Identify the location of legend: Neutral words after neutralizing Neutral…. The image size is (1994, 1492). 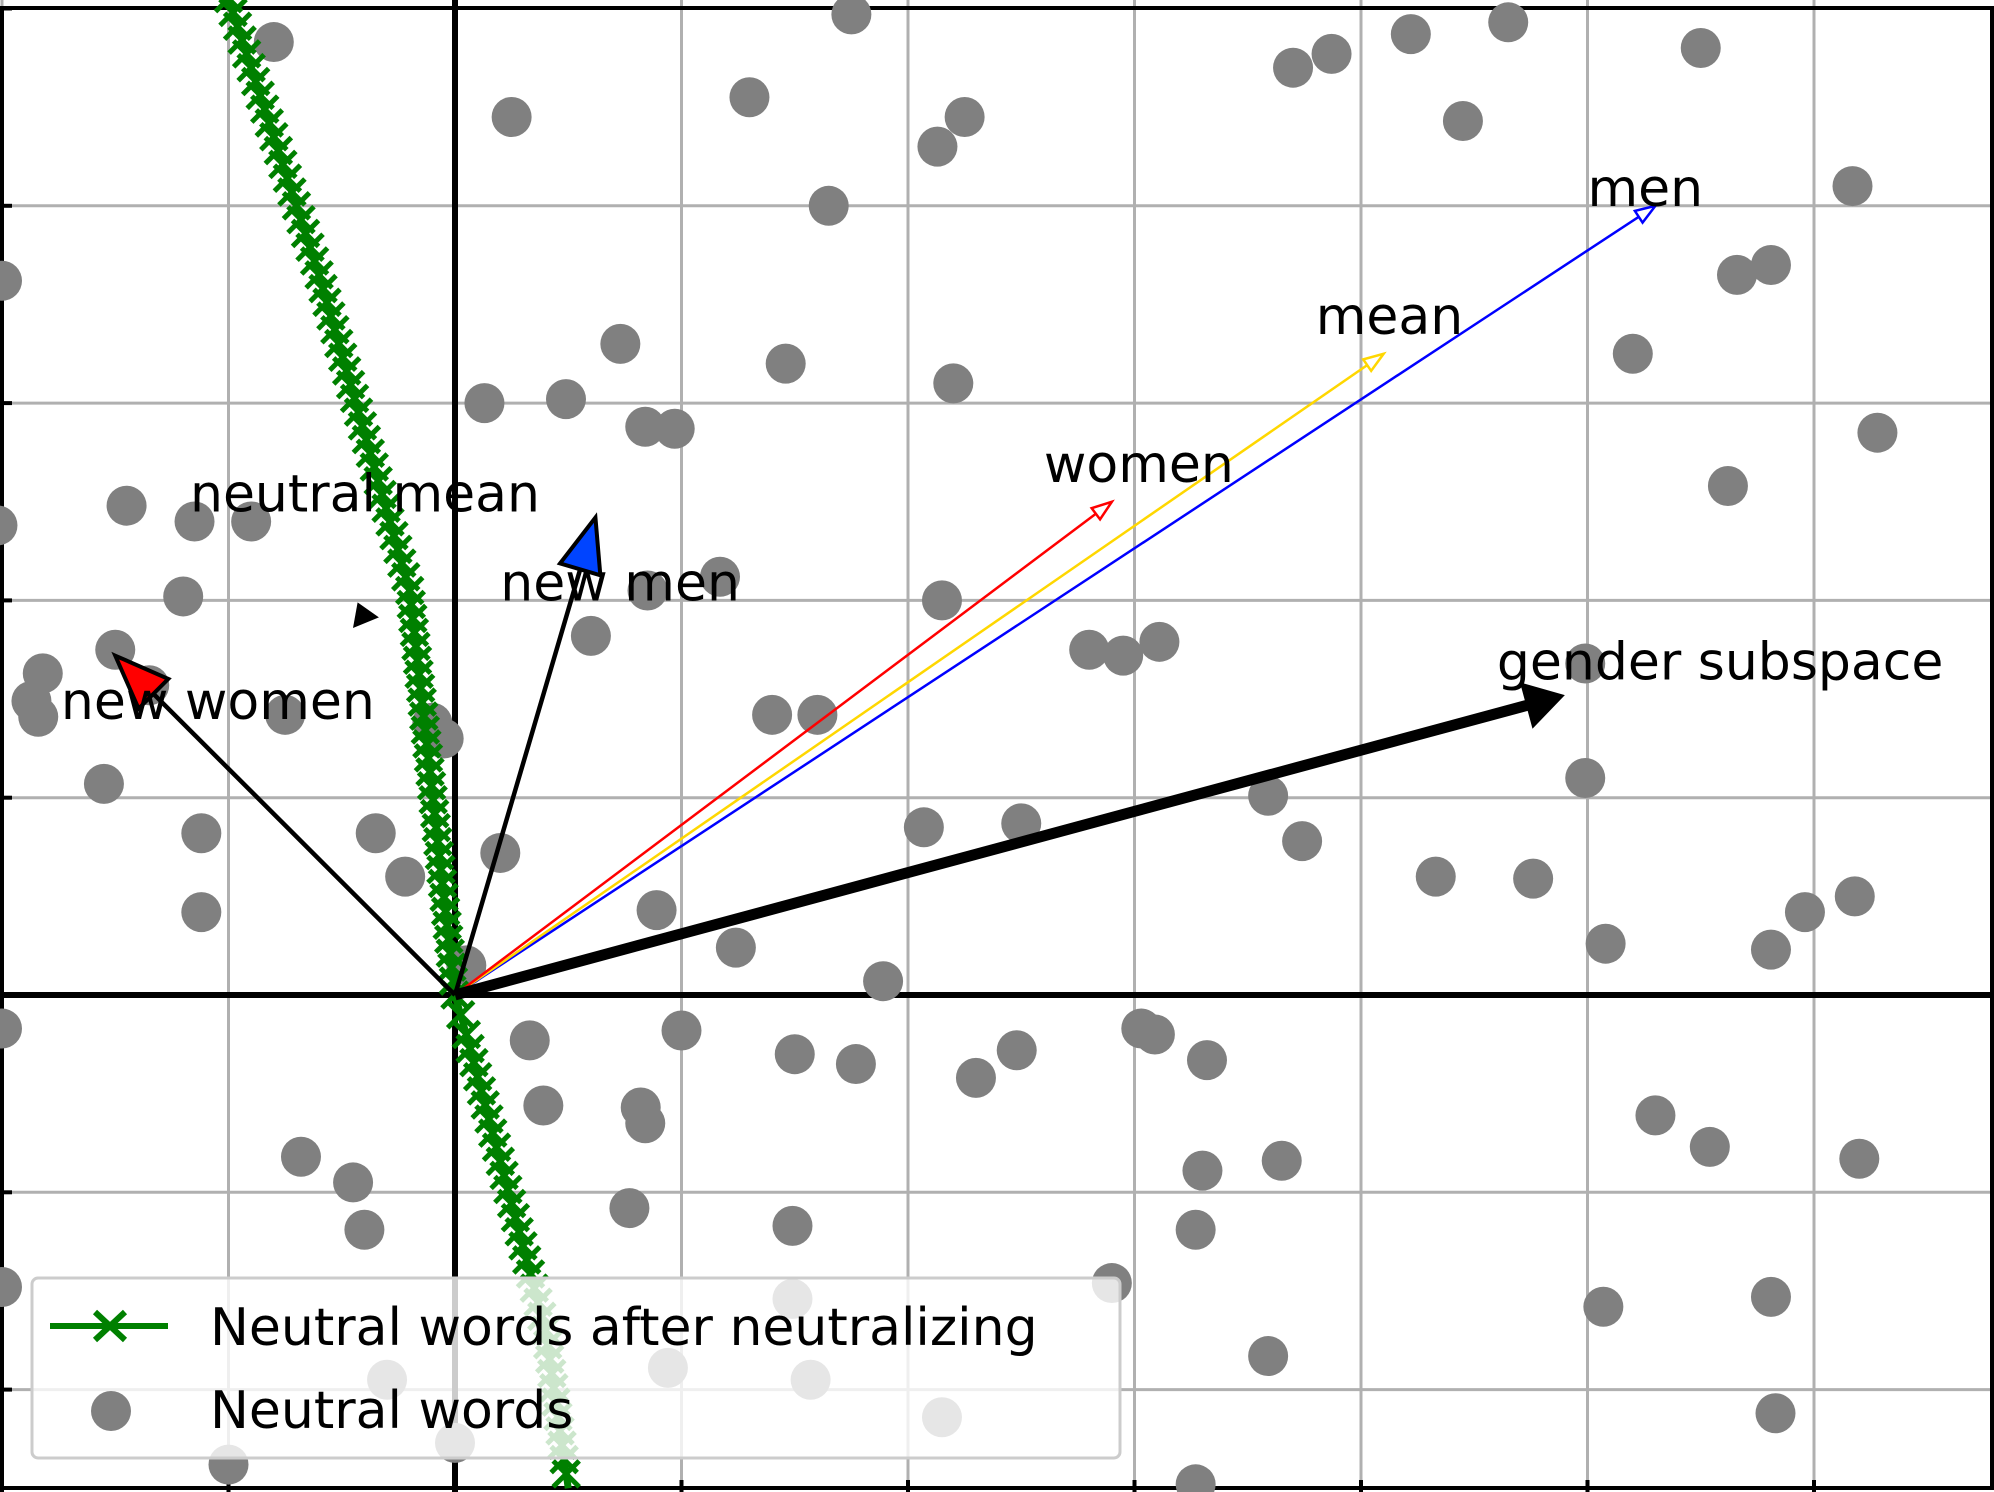
(576, 1368).